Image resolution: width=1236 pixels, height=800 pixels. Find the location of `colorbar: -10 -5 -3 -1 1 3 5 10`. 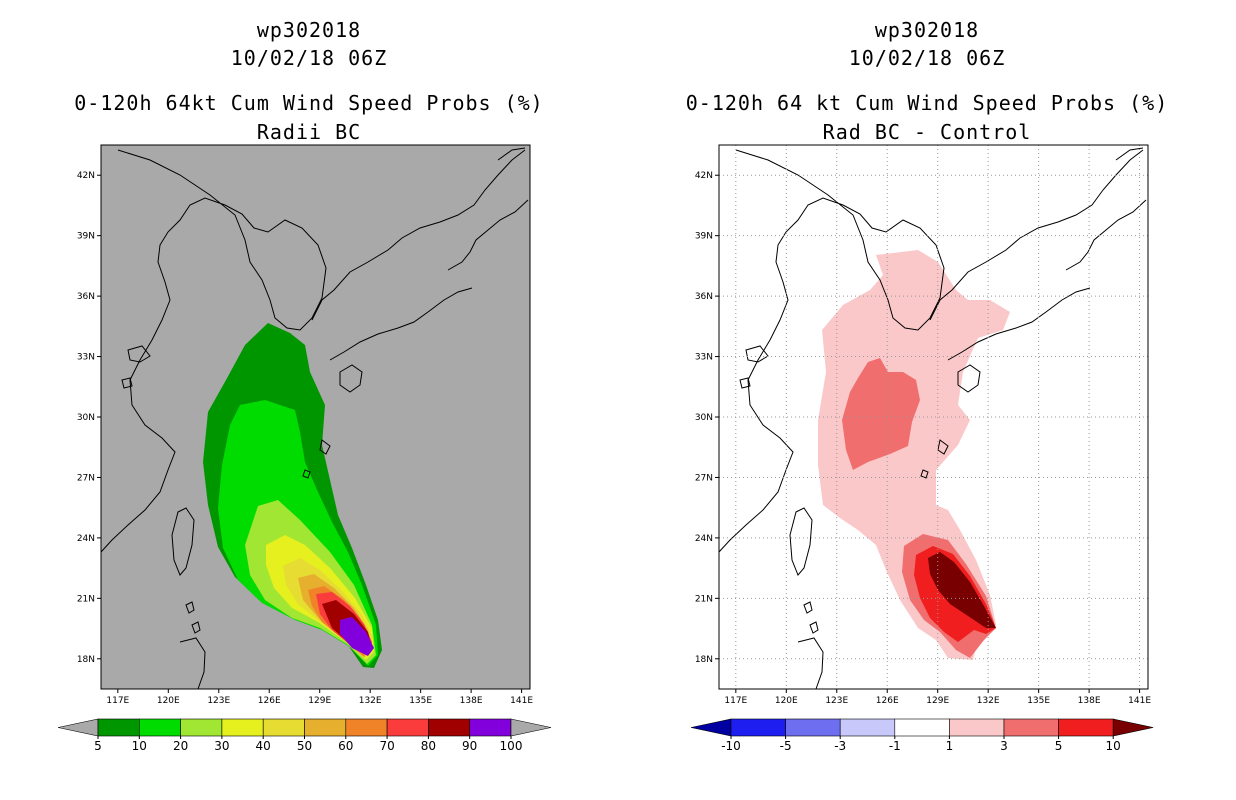

colorbar: -10 -5 -3 -1 1 3 5 10 is located at coordinates (922, 735).